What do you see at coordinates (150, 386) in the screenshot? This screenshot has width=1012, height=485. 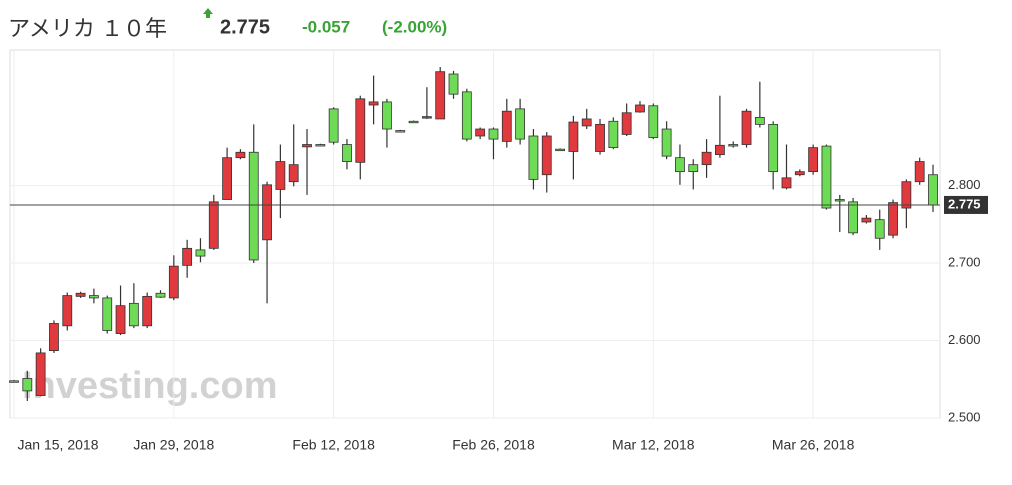 I see `watermark: Investing.com` at bounding box center [150, 386].